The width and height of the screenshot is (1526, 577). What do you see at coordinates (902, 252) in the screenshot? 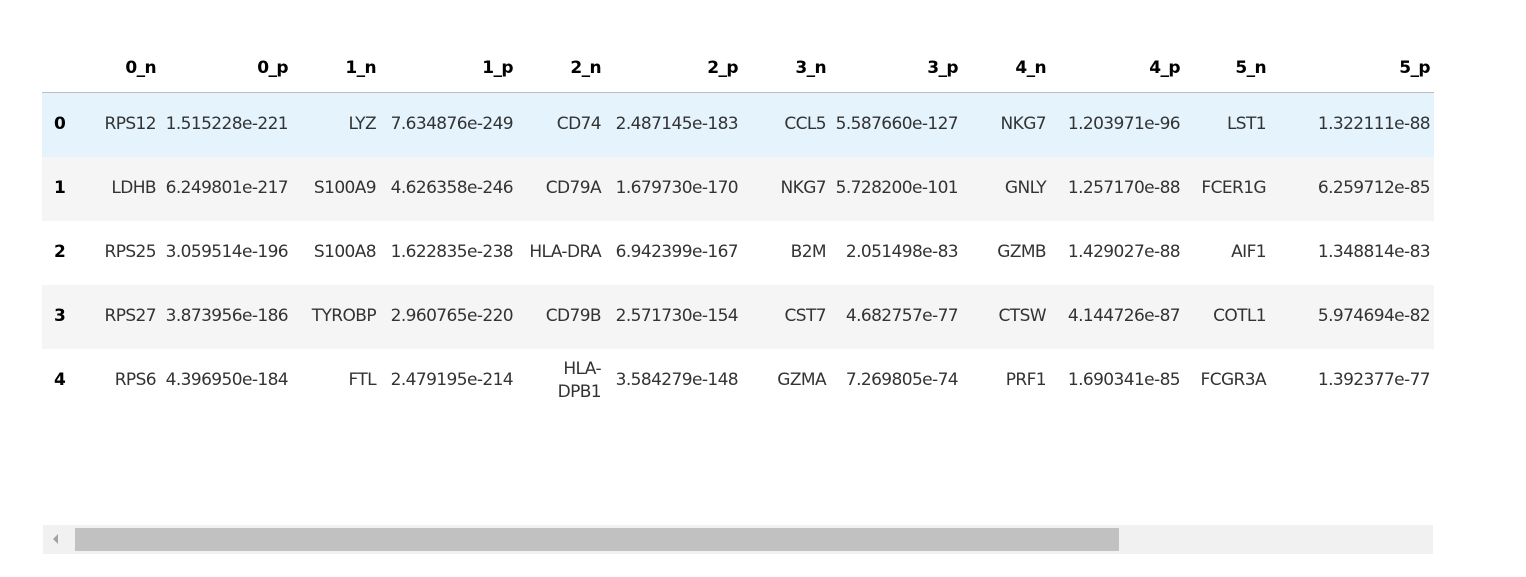
I see `p-value-cell: 2.051498e-83` at bounding box center [902, 252].